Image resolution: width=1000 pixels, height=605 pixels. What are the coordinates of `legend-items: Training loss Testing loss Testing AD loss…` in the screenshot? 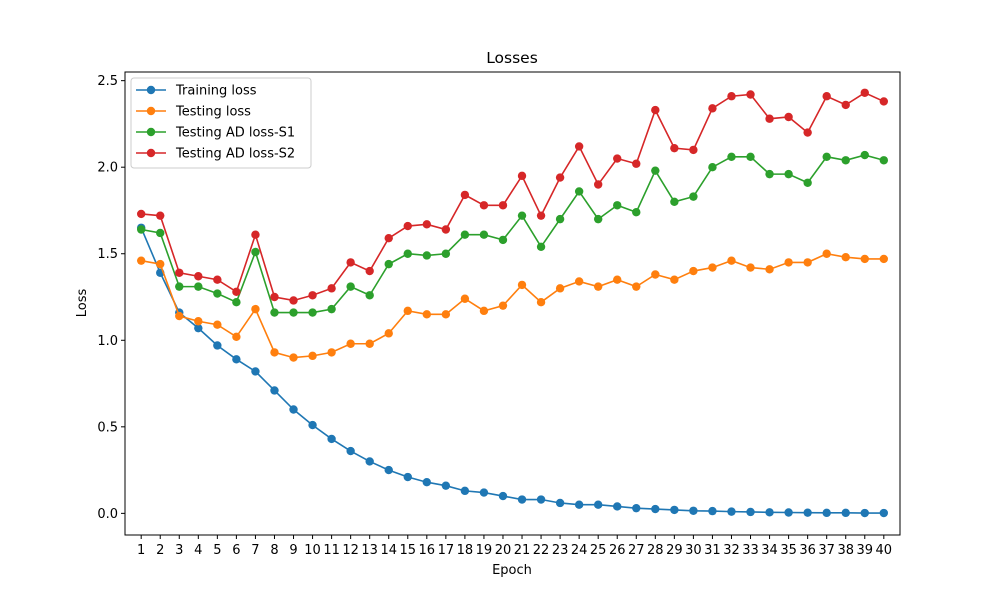 It's located at (215, 123).